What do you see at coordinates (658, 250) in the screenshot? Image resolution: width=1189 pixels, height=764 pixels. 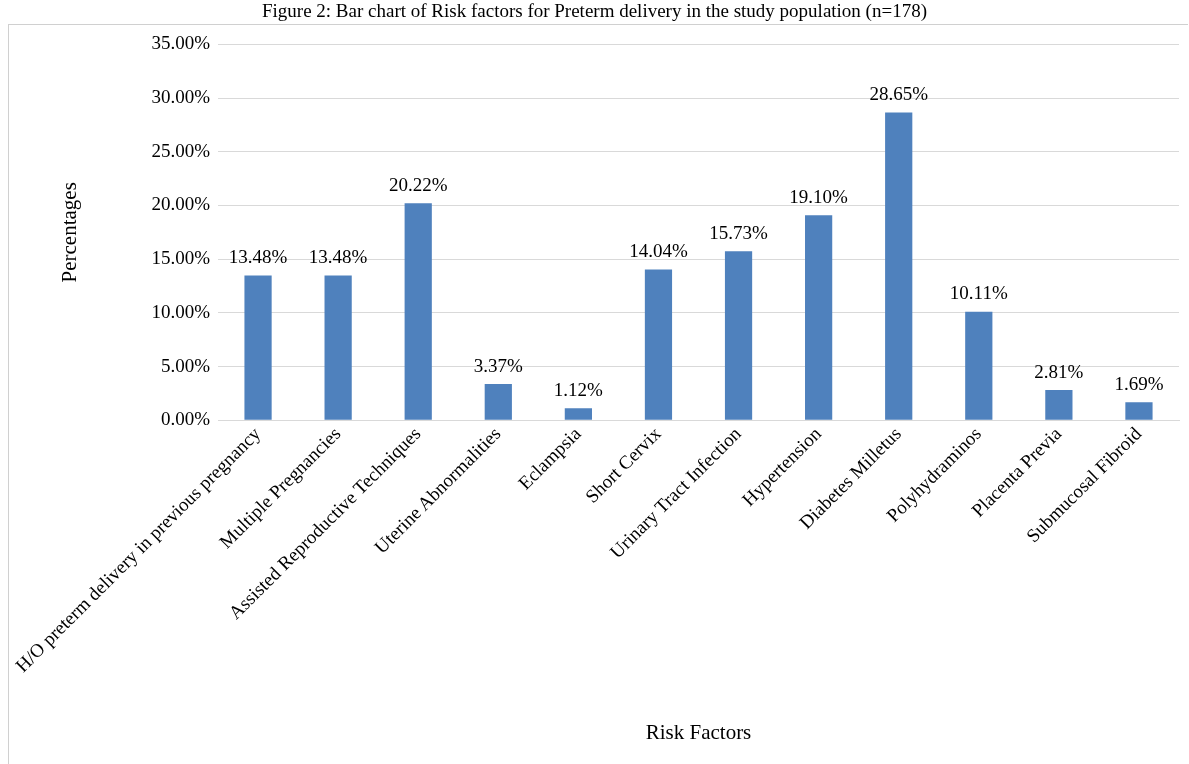 I see `data-label: 14.04%` at bounding box center [658, 250].